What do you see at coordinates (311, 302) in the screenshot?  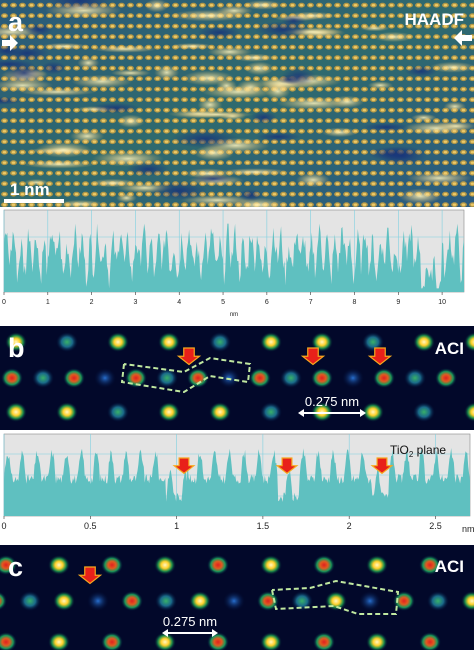 I see `x-tick-label: 7` at bounding box center [311, 302].